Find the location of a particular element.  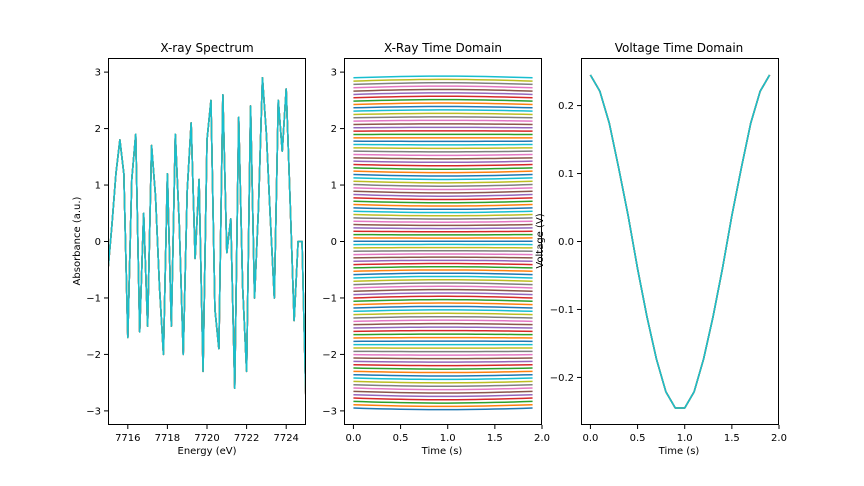

x-tick-label: 1.0 is located at coordinates (448, 438).